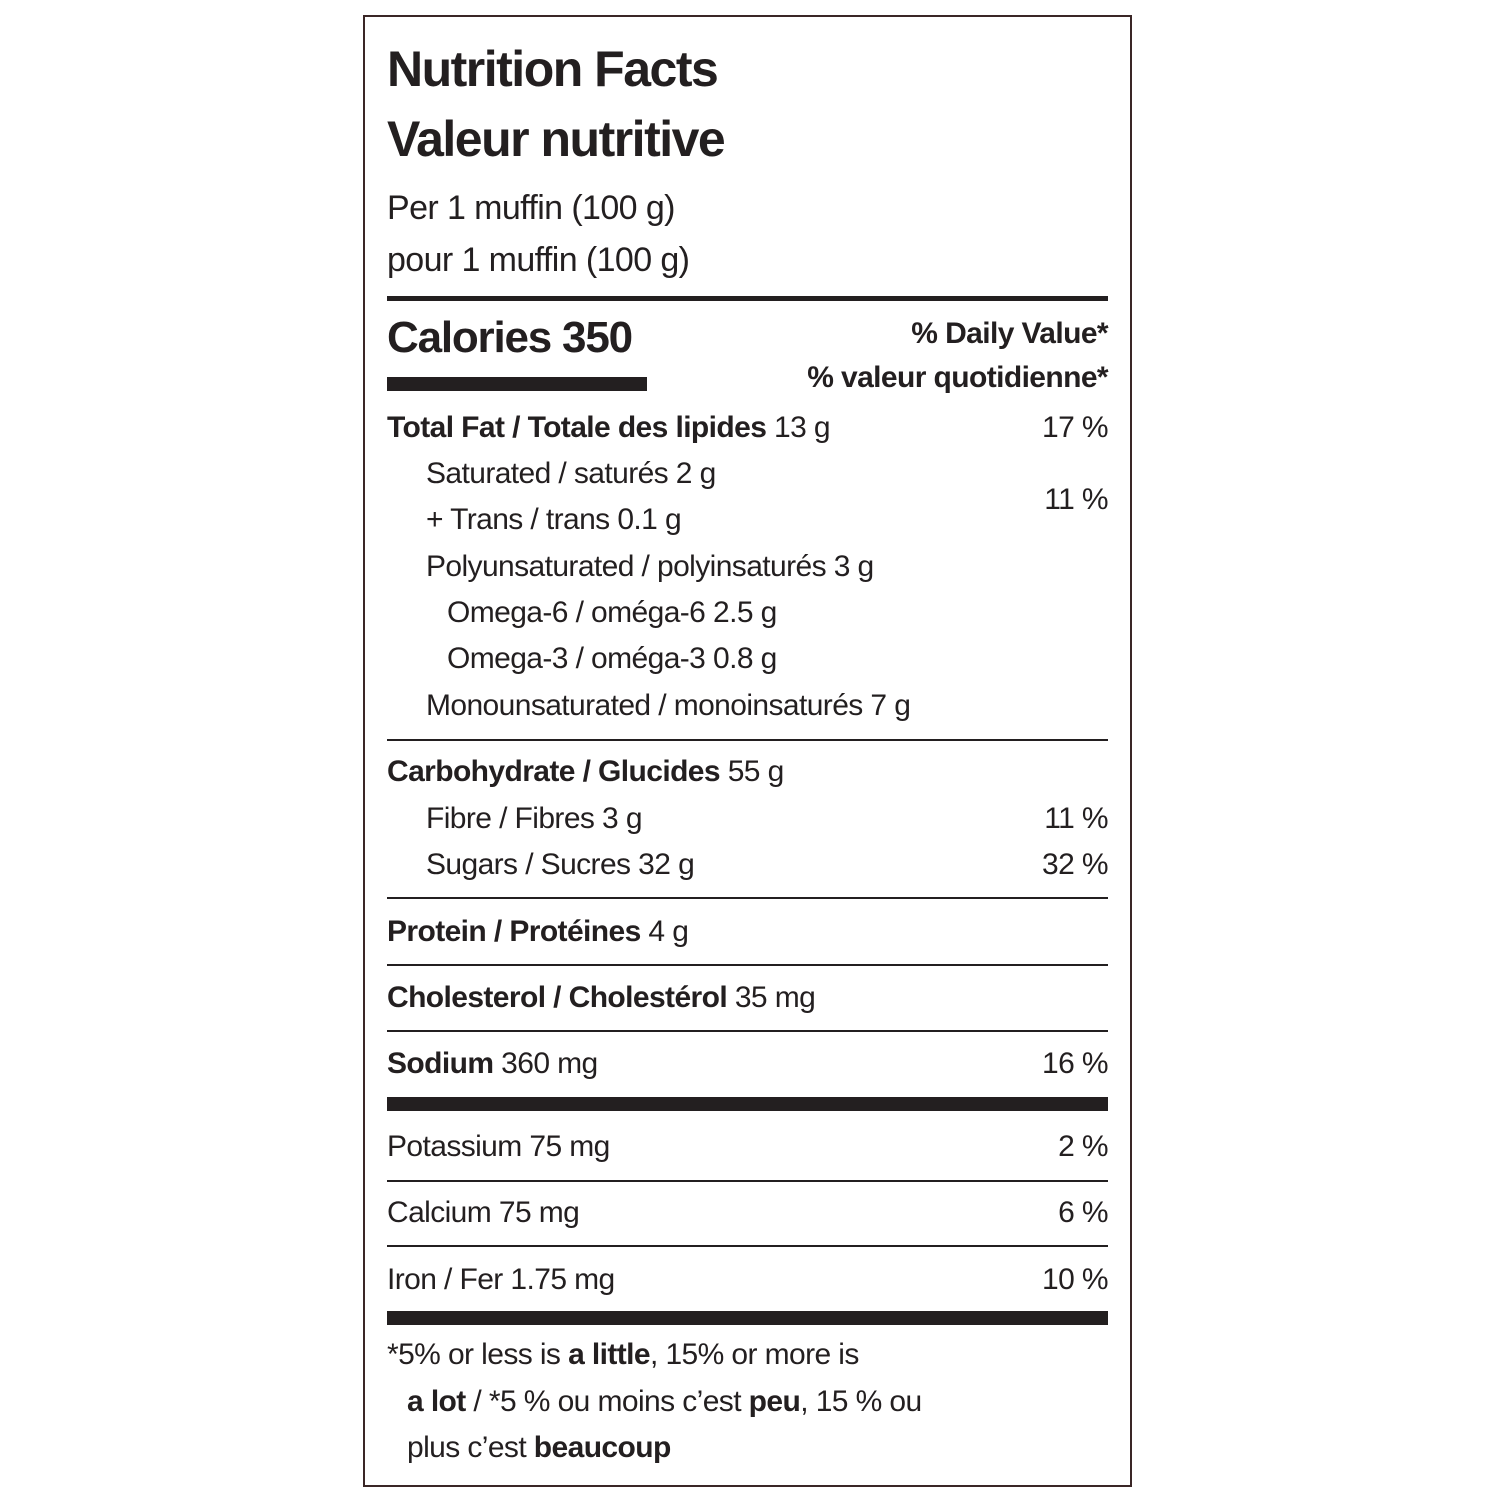 The image size is (1500, 1500). Describe the element at coordinates (861, 1401) in the screenshot. I see `footnote-text: , 15 % ou` at that location.